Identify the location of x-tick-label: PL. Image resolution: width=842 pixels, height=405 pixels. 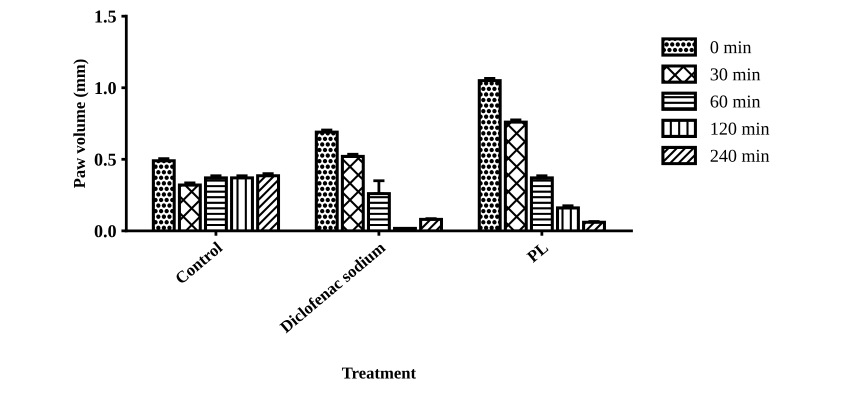
(537, 252).